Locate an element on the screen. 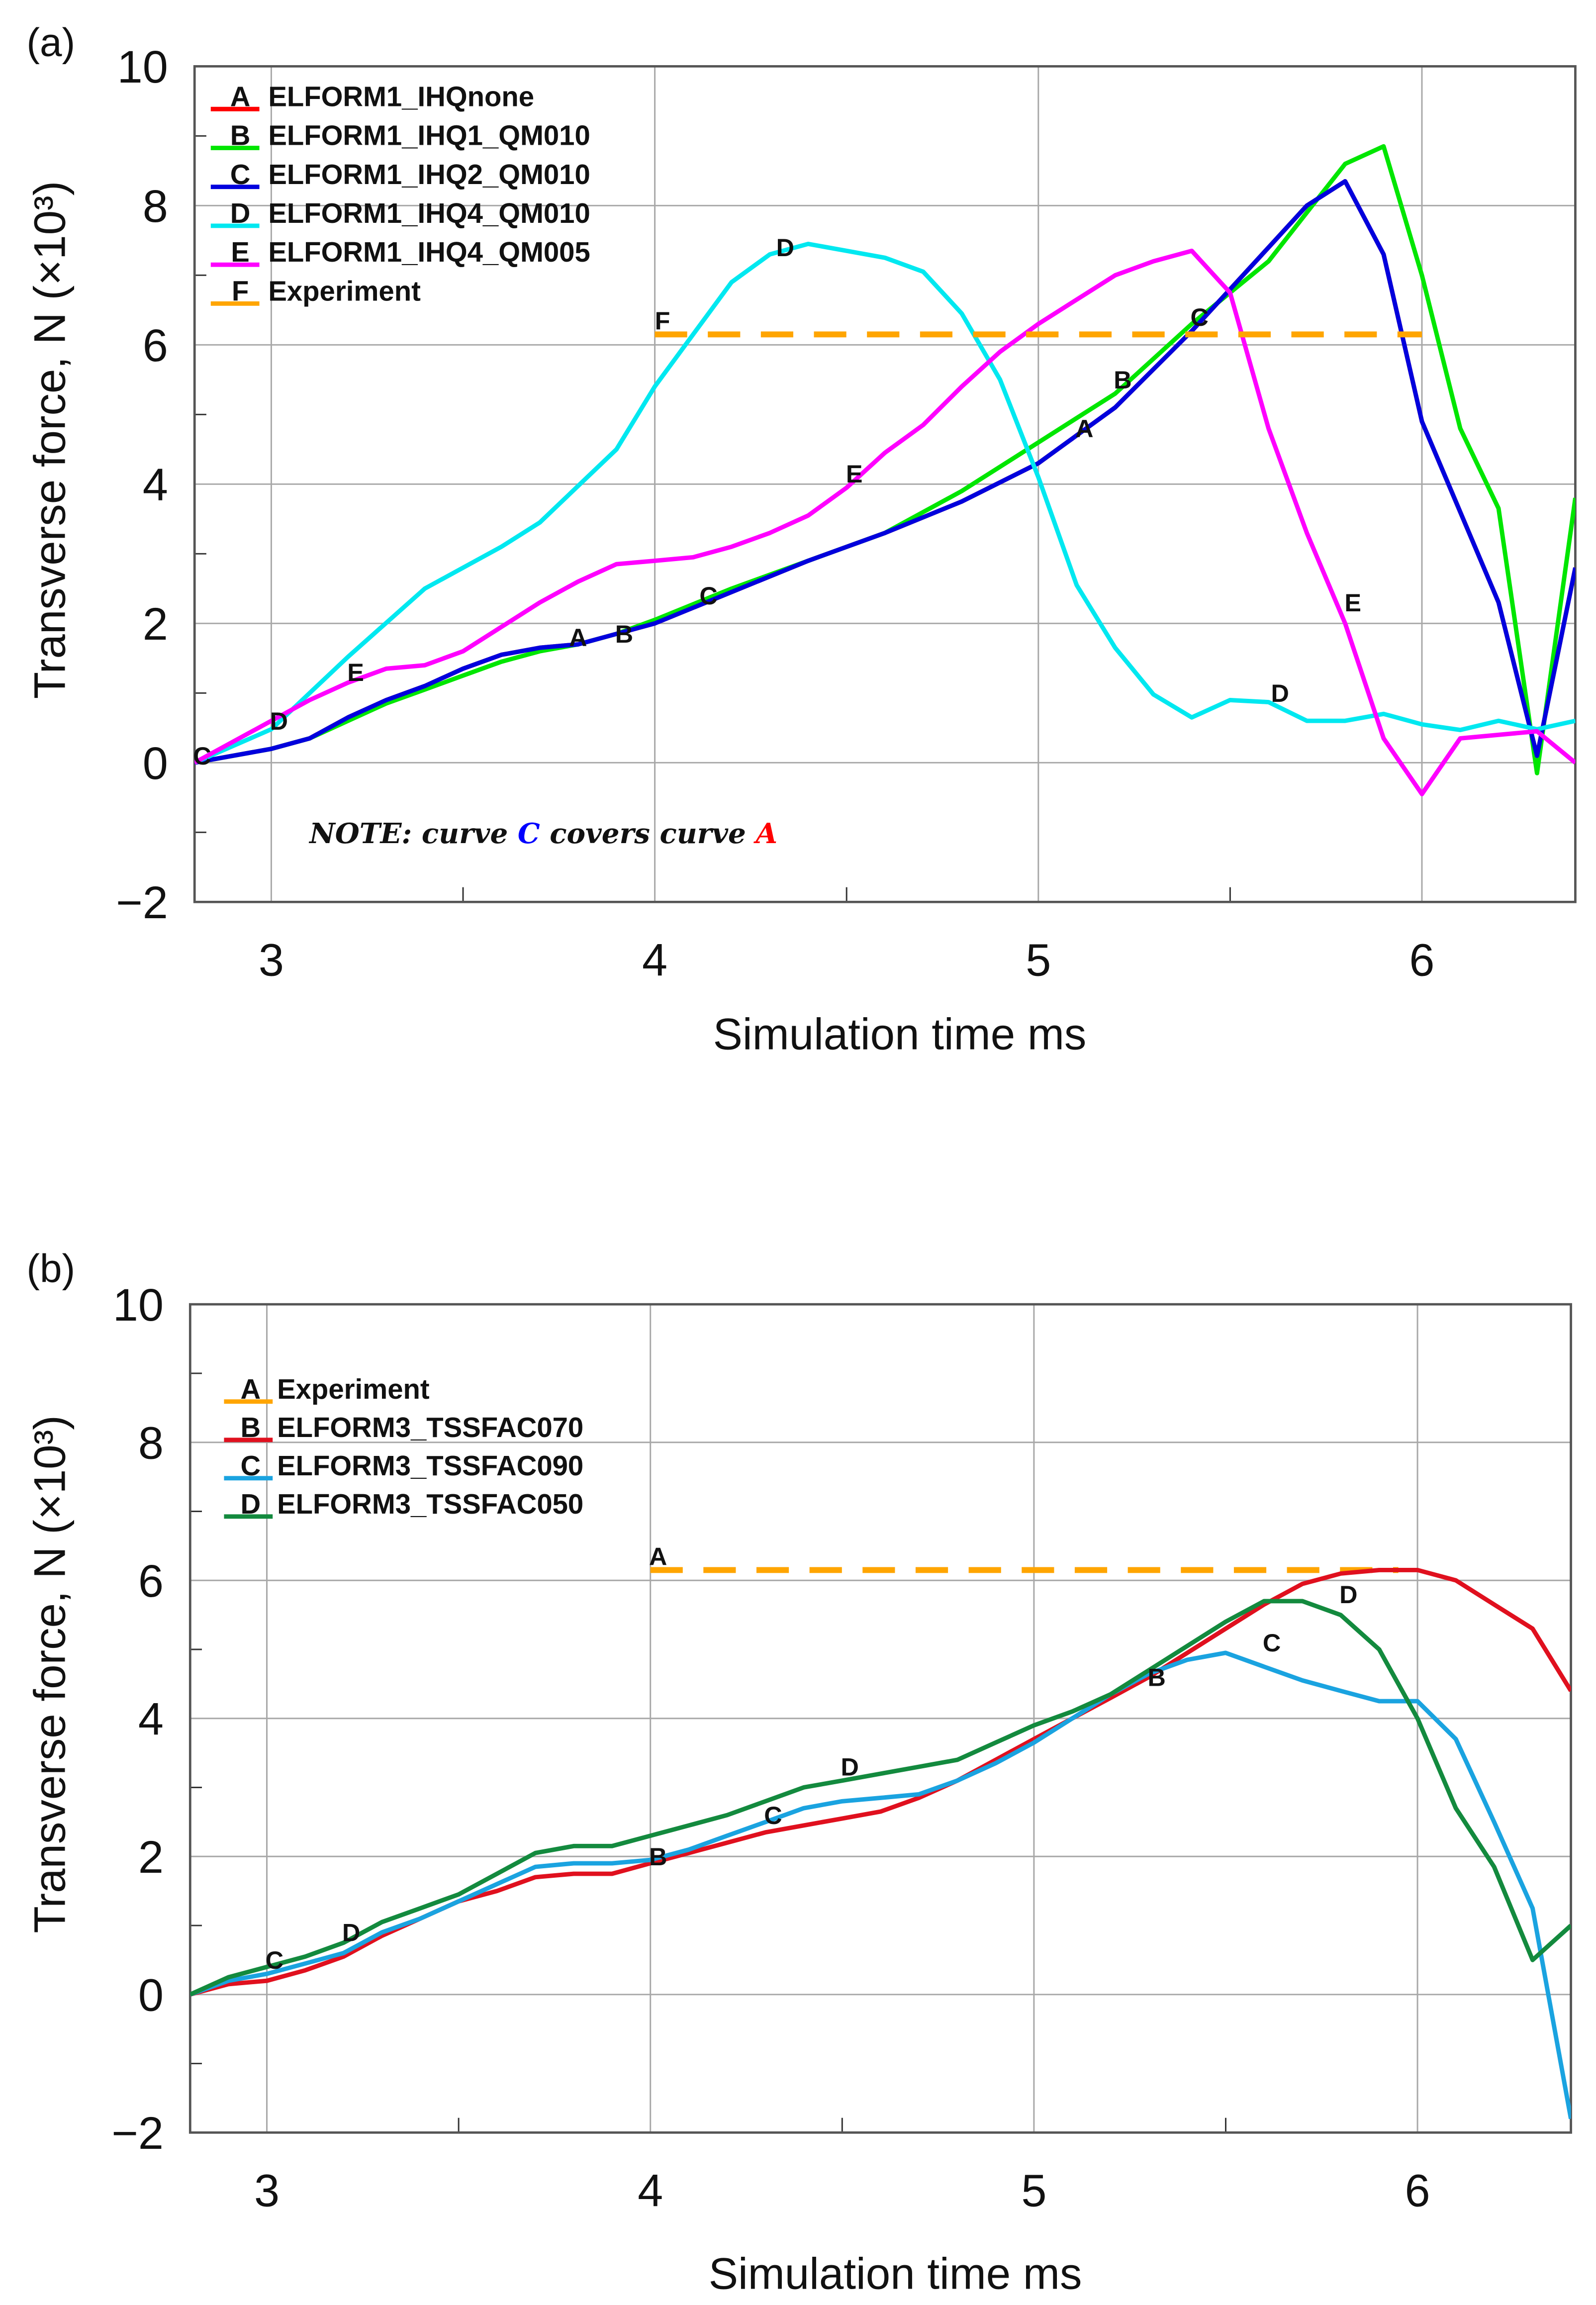 This screenshot has width=1596, height=2305. legend-label: ELFORM1_IHQ1_QM010 is located at coordinates (429, 135).